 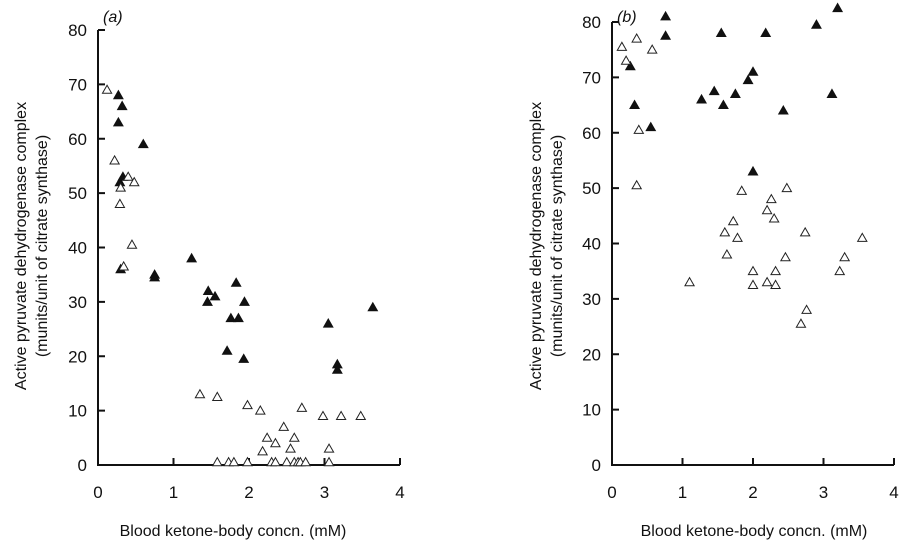 I want to click on y-tick-label: 70, so click(x=77, y=84).